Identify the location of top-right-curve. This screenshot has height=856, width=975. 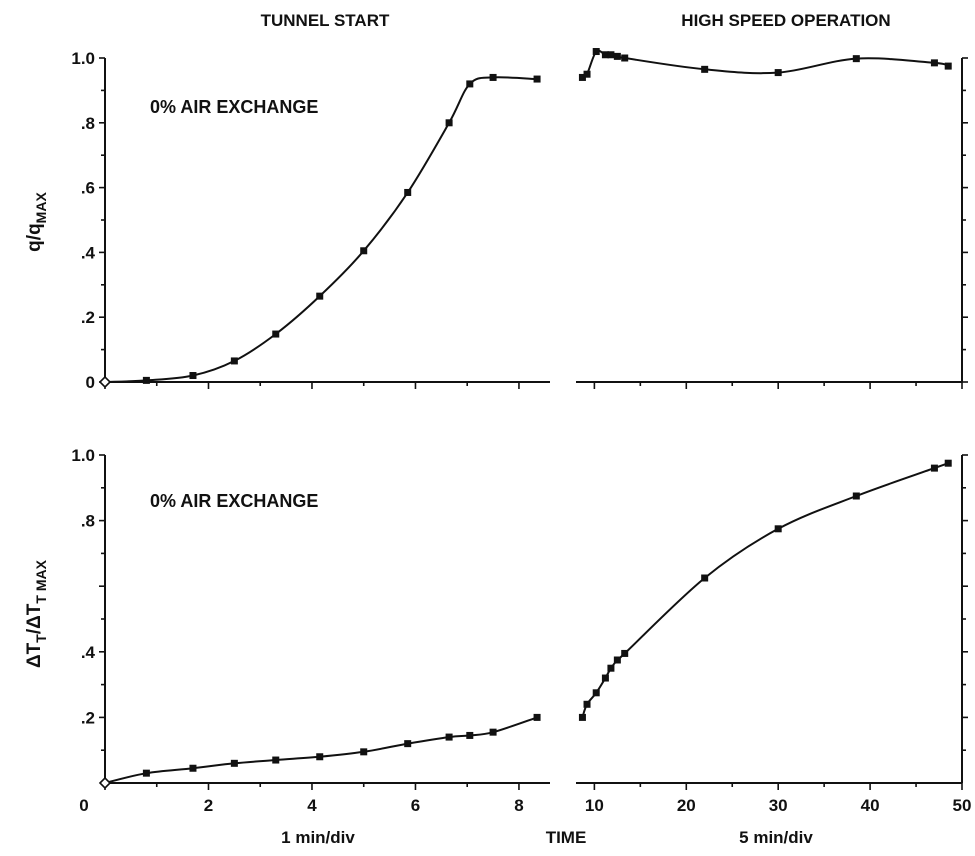
(765, 64).